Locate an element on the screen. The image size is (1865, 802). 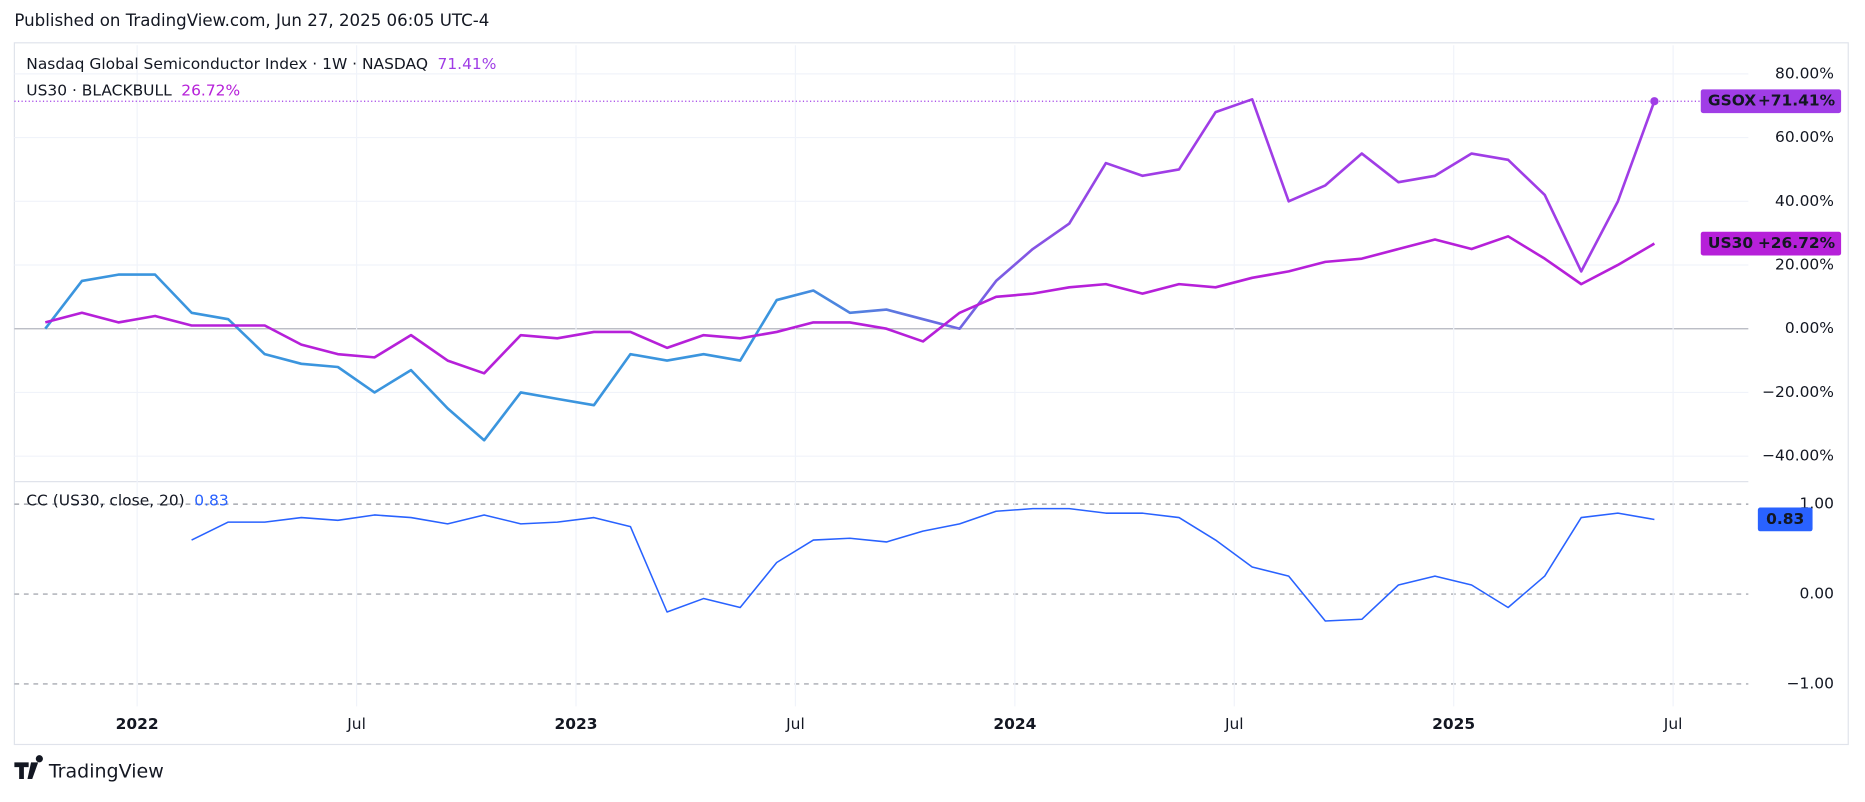
y-tick-label: 60.00% is located at coordinates (1804, 137).